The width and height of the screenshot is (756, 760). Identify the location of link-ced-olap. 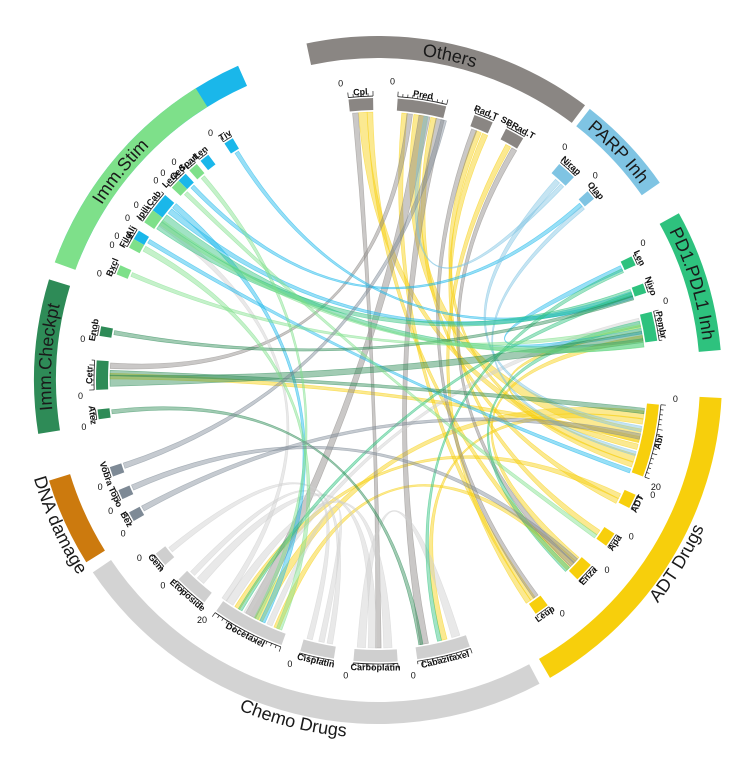
(386, 237).